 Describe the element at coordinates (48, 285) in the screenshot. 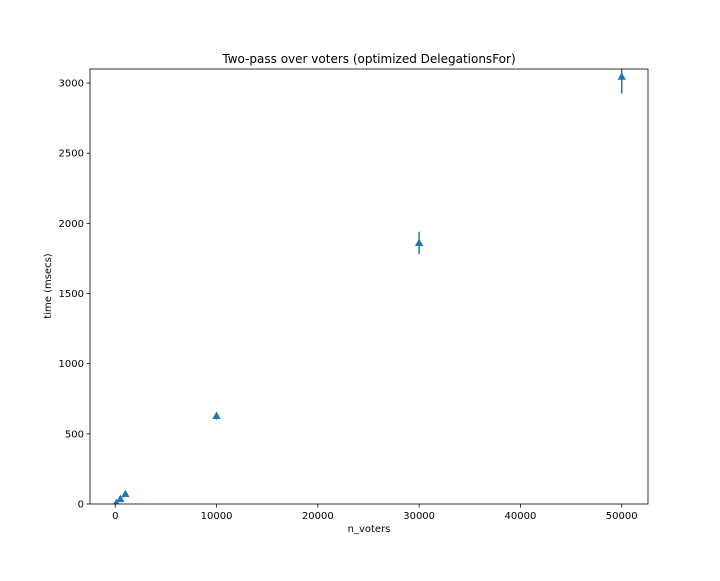

I see `y-axis-label: time (msecs)` at that location.